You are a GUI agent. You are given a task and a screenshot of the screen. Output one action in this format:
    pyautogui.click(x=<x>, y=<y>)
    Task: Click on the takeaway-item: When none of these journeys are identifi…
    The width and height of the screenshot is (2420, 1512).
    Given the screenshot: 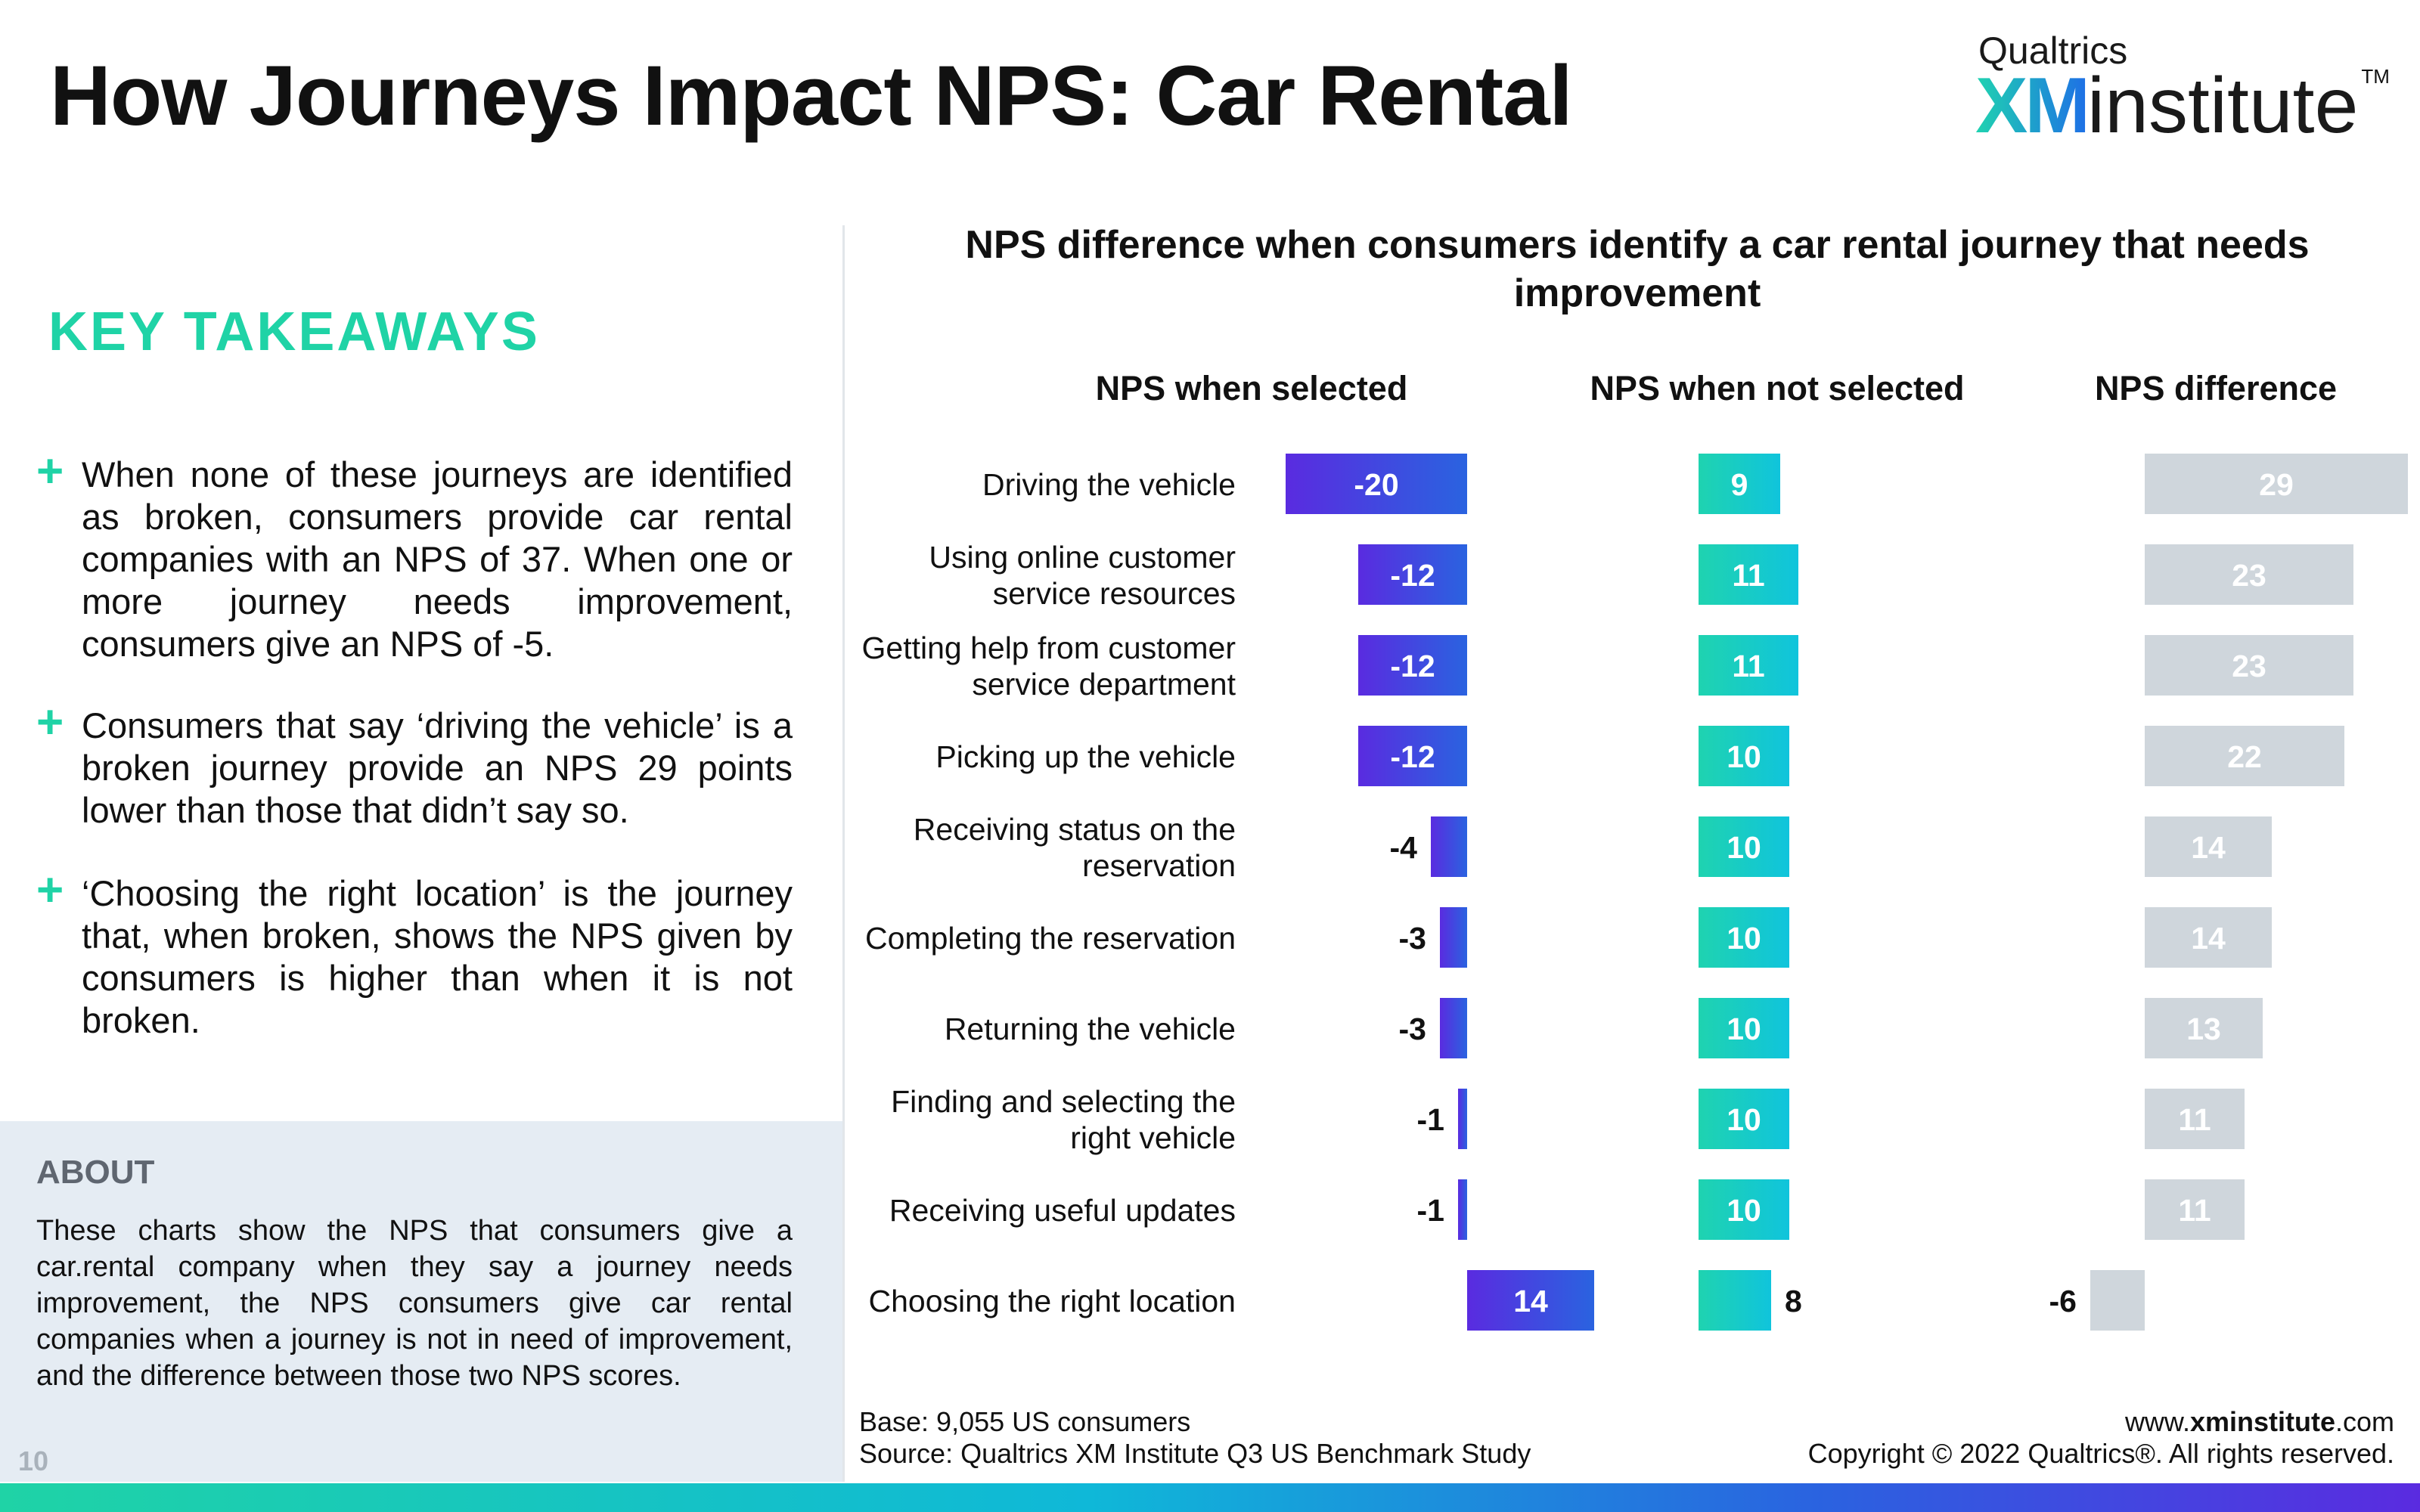 What is the action you would take?
    pyautogui.click(x=437, y=559)
    